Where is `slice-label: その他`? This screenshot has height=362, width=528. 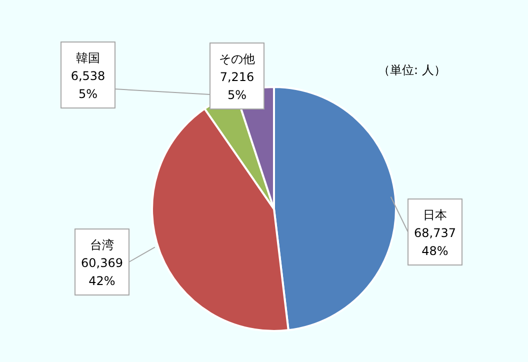 slice-label: その他 is located at coordinates (237, 59).